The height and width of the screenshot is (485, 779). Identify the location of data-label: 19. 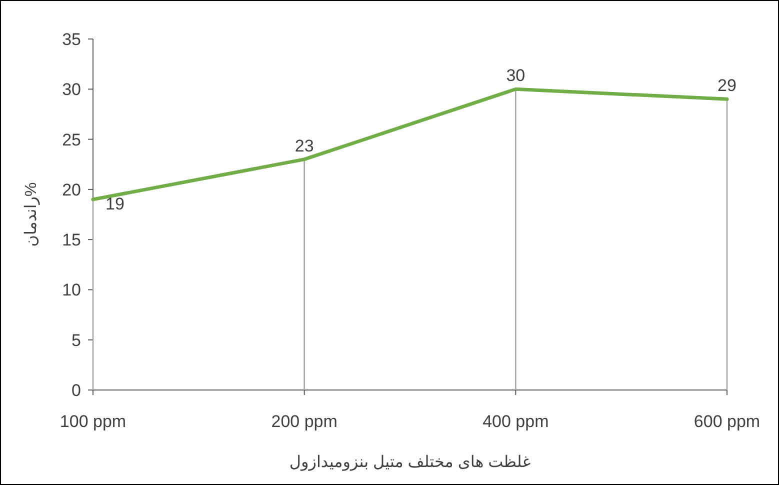
(115, 204).